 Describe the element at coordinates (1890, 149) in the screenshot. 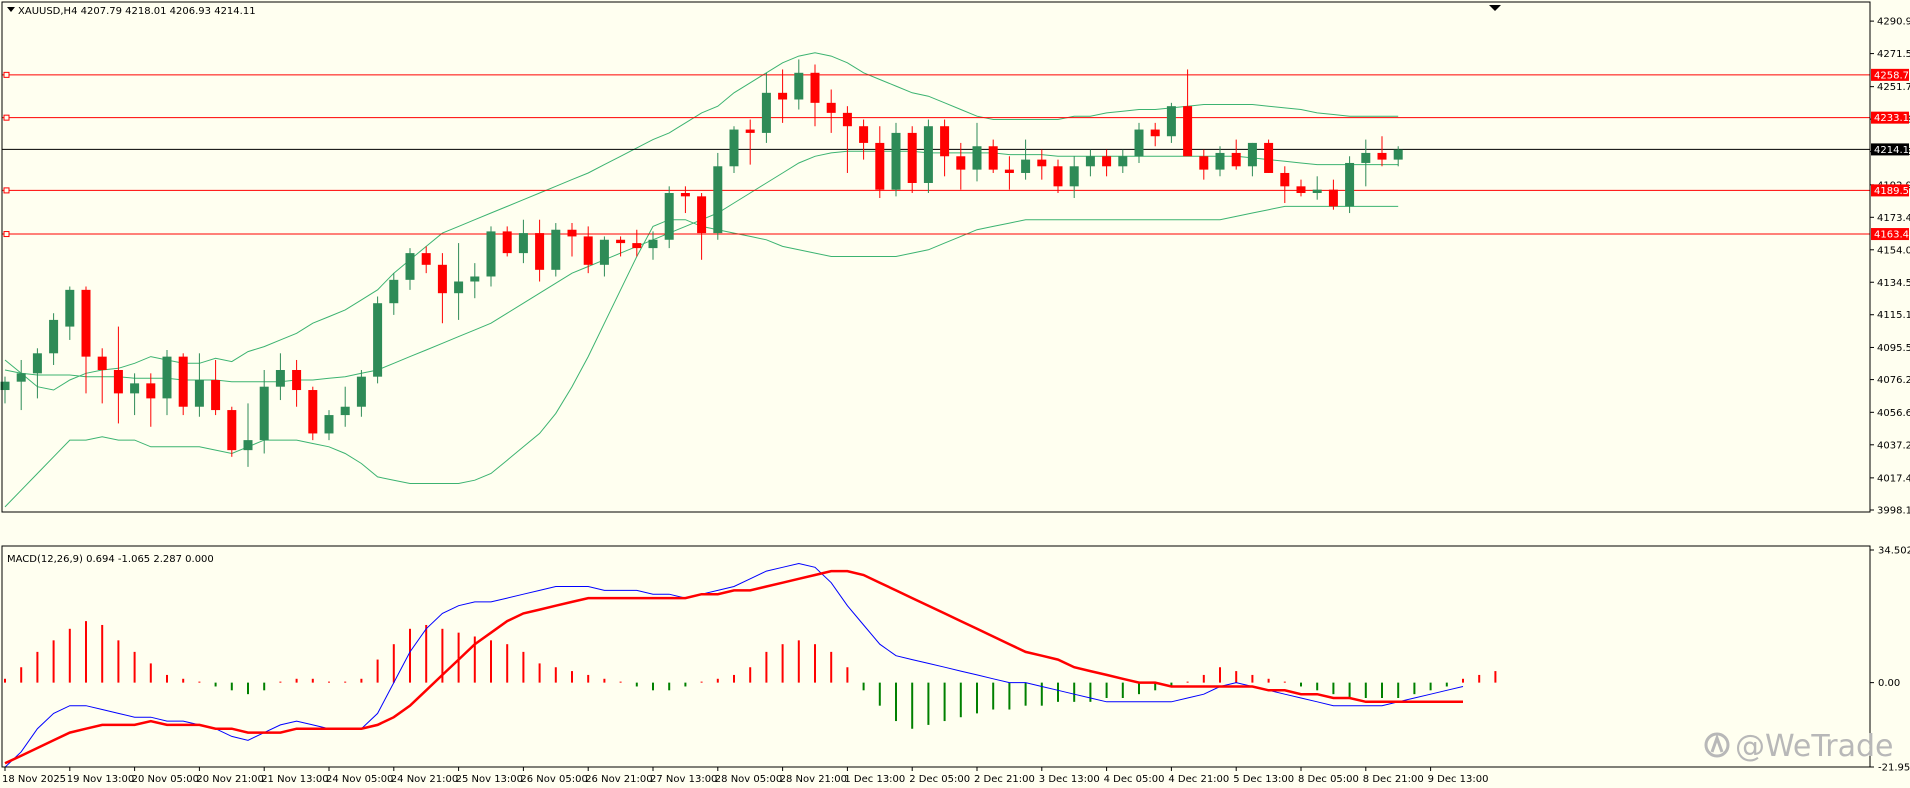

I see `current-price-tag` at that location.